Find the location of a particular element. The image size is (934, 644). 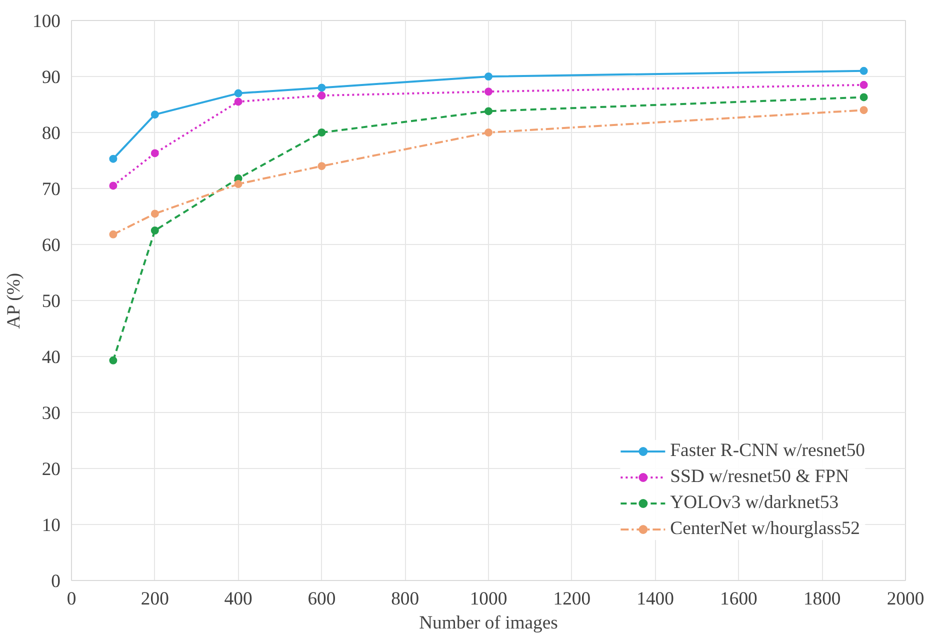

x-axis-title: Number of images is located at coordinates (488, 623).